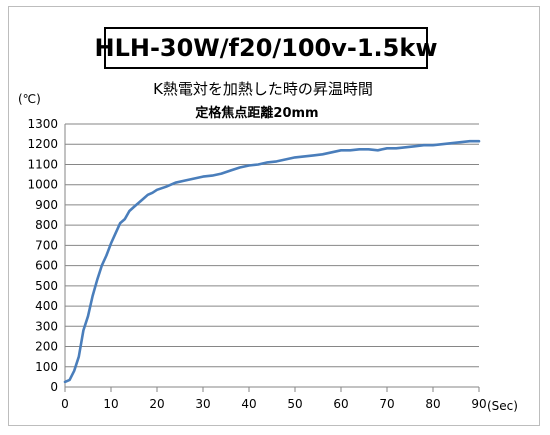 Image resolution: width=550 pixels, height=435 pixels. Describe the element at coordinates (46, 225) in the screenshot. I see `y-tick-label: 800` at that location.